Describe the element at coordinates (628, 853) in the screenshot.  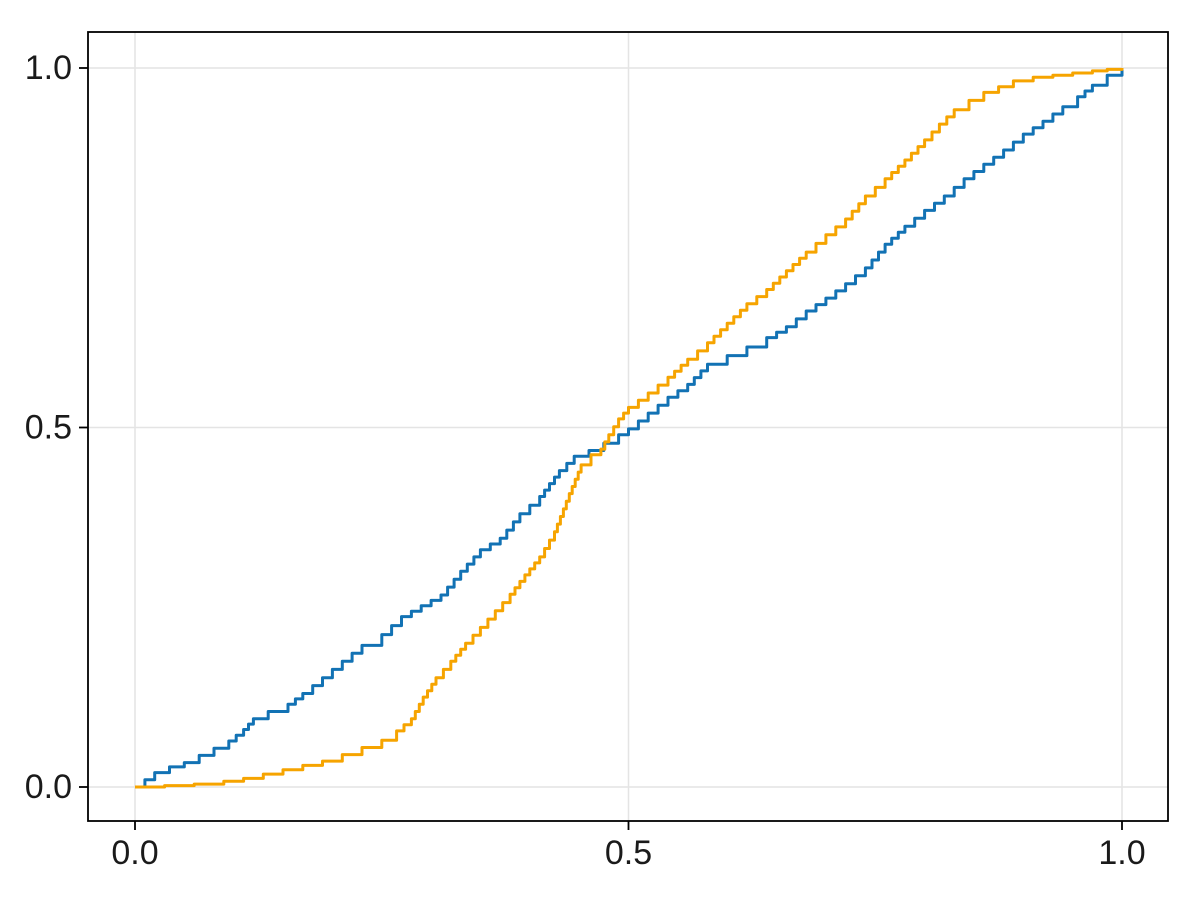
I see `x-tick-label-1: 0.5` at that location.